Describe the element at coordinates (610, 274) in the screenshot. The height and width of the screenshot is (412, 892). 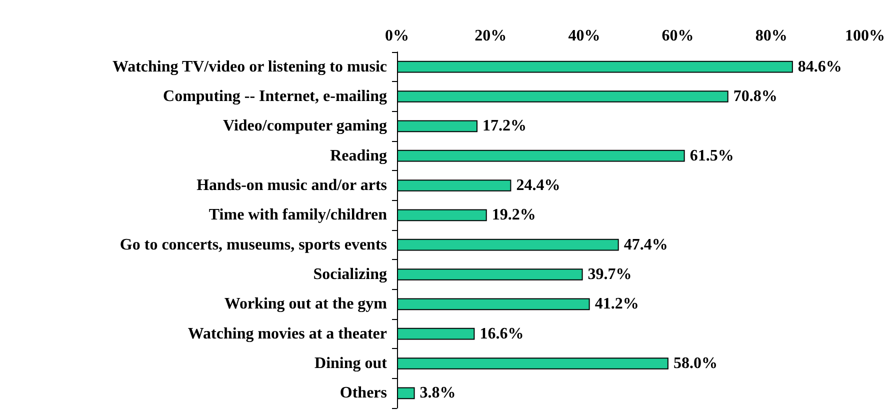
I see `data-label: 39.7%` at that location.